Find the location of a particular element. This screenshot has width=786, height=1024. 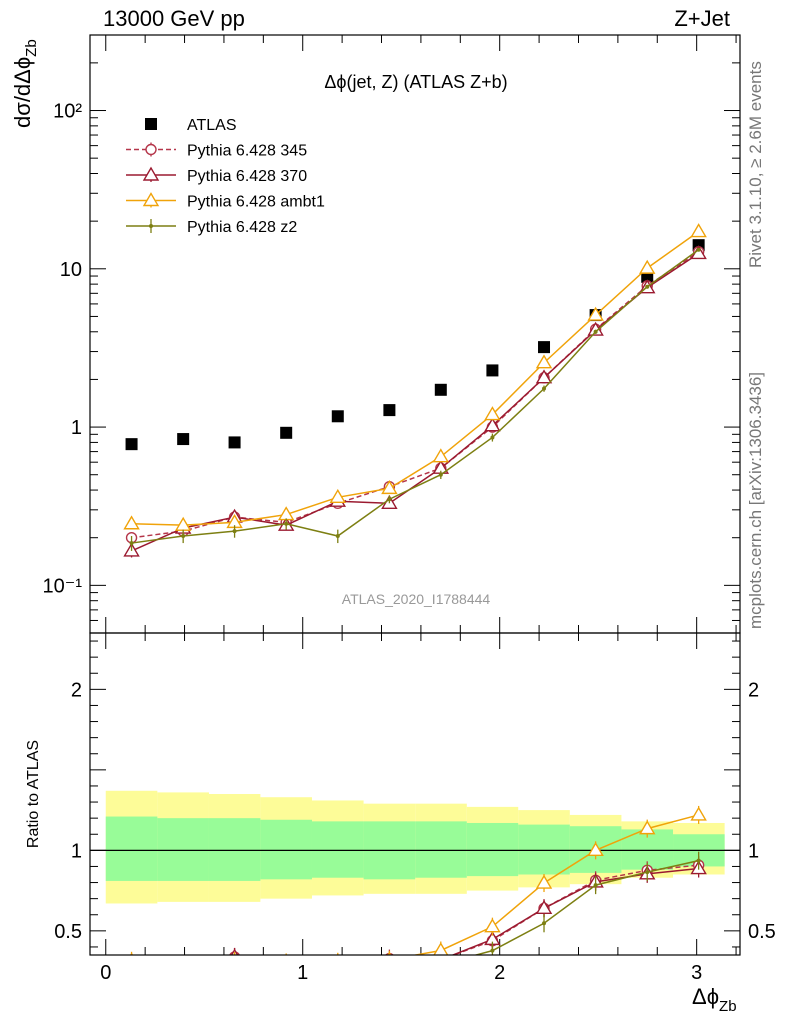

legend-entry: Pythia 6.428 370 is located at coordinates (216, 175).